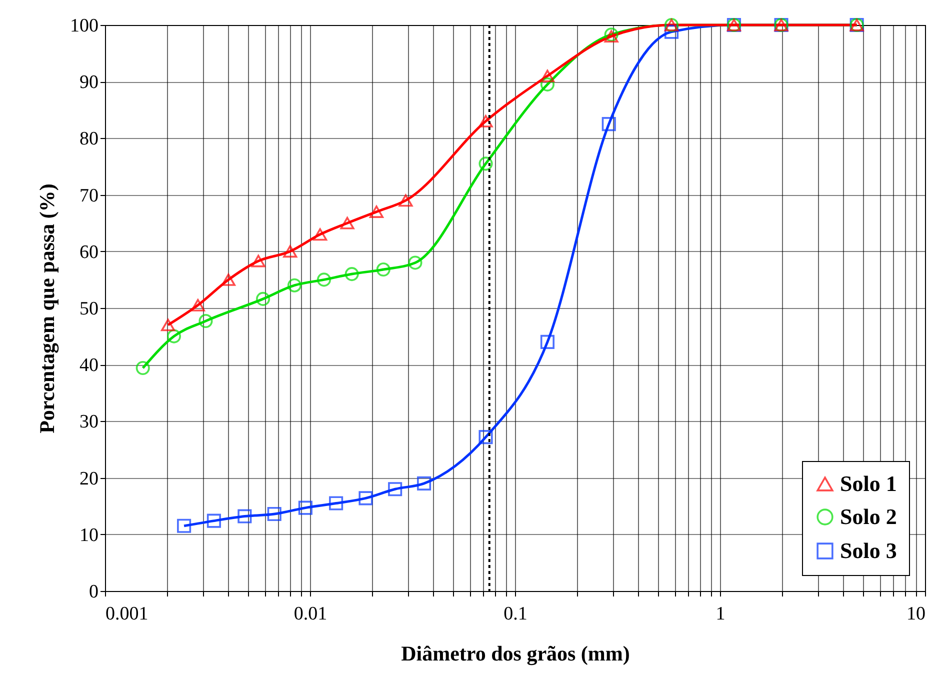 Image resolution: width=940 pixels, height=695 pixels. I want to click on y-tick-label: 0, so click(93, 592).